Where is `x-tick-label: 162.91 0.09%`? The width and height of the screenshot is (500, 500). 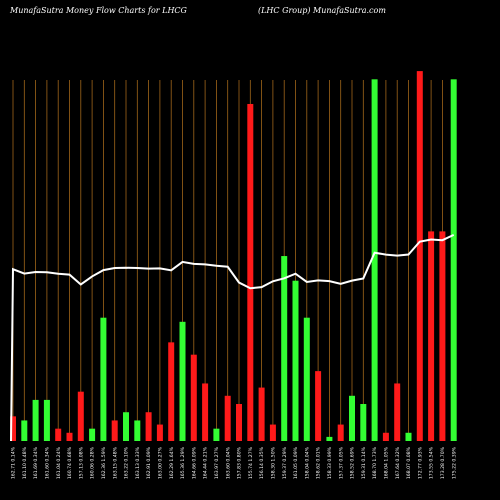 x-tick-label: 162.91 0.09% is located at coordinates (149, 462).